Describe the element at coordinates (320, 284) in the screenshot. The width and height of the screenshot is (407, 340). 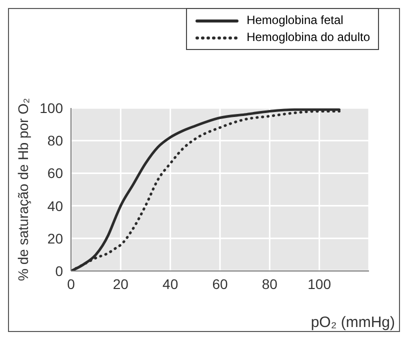
I see `x-tick-label: 100` at that location.